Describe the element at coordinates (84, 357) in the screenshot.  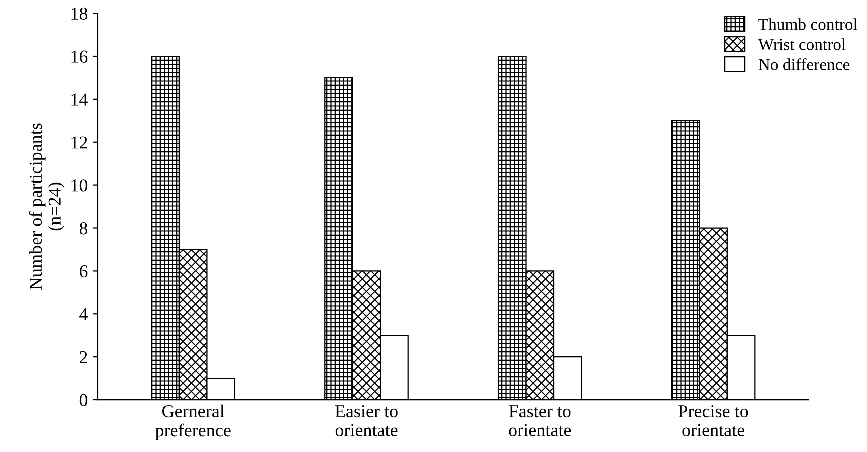
I see `y-tick-label: 2` at that location.